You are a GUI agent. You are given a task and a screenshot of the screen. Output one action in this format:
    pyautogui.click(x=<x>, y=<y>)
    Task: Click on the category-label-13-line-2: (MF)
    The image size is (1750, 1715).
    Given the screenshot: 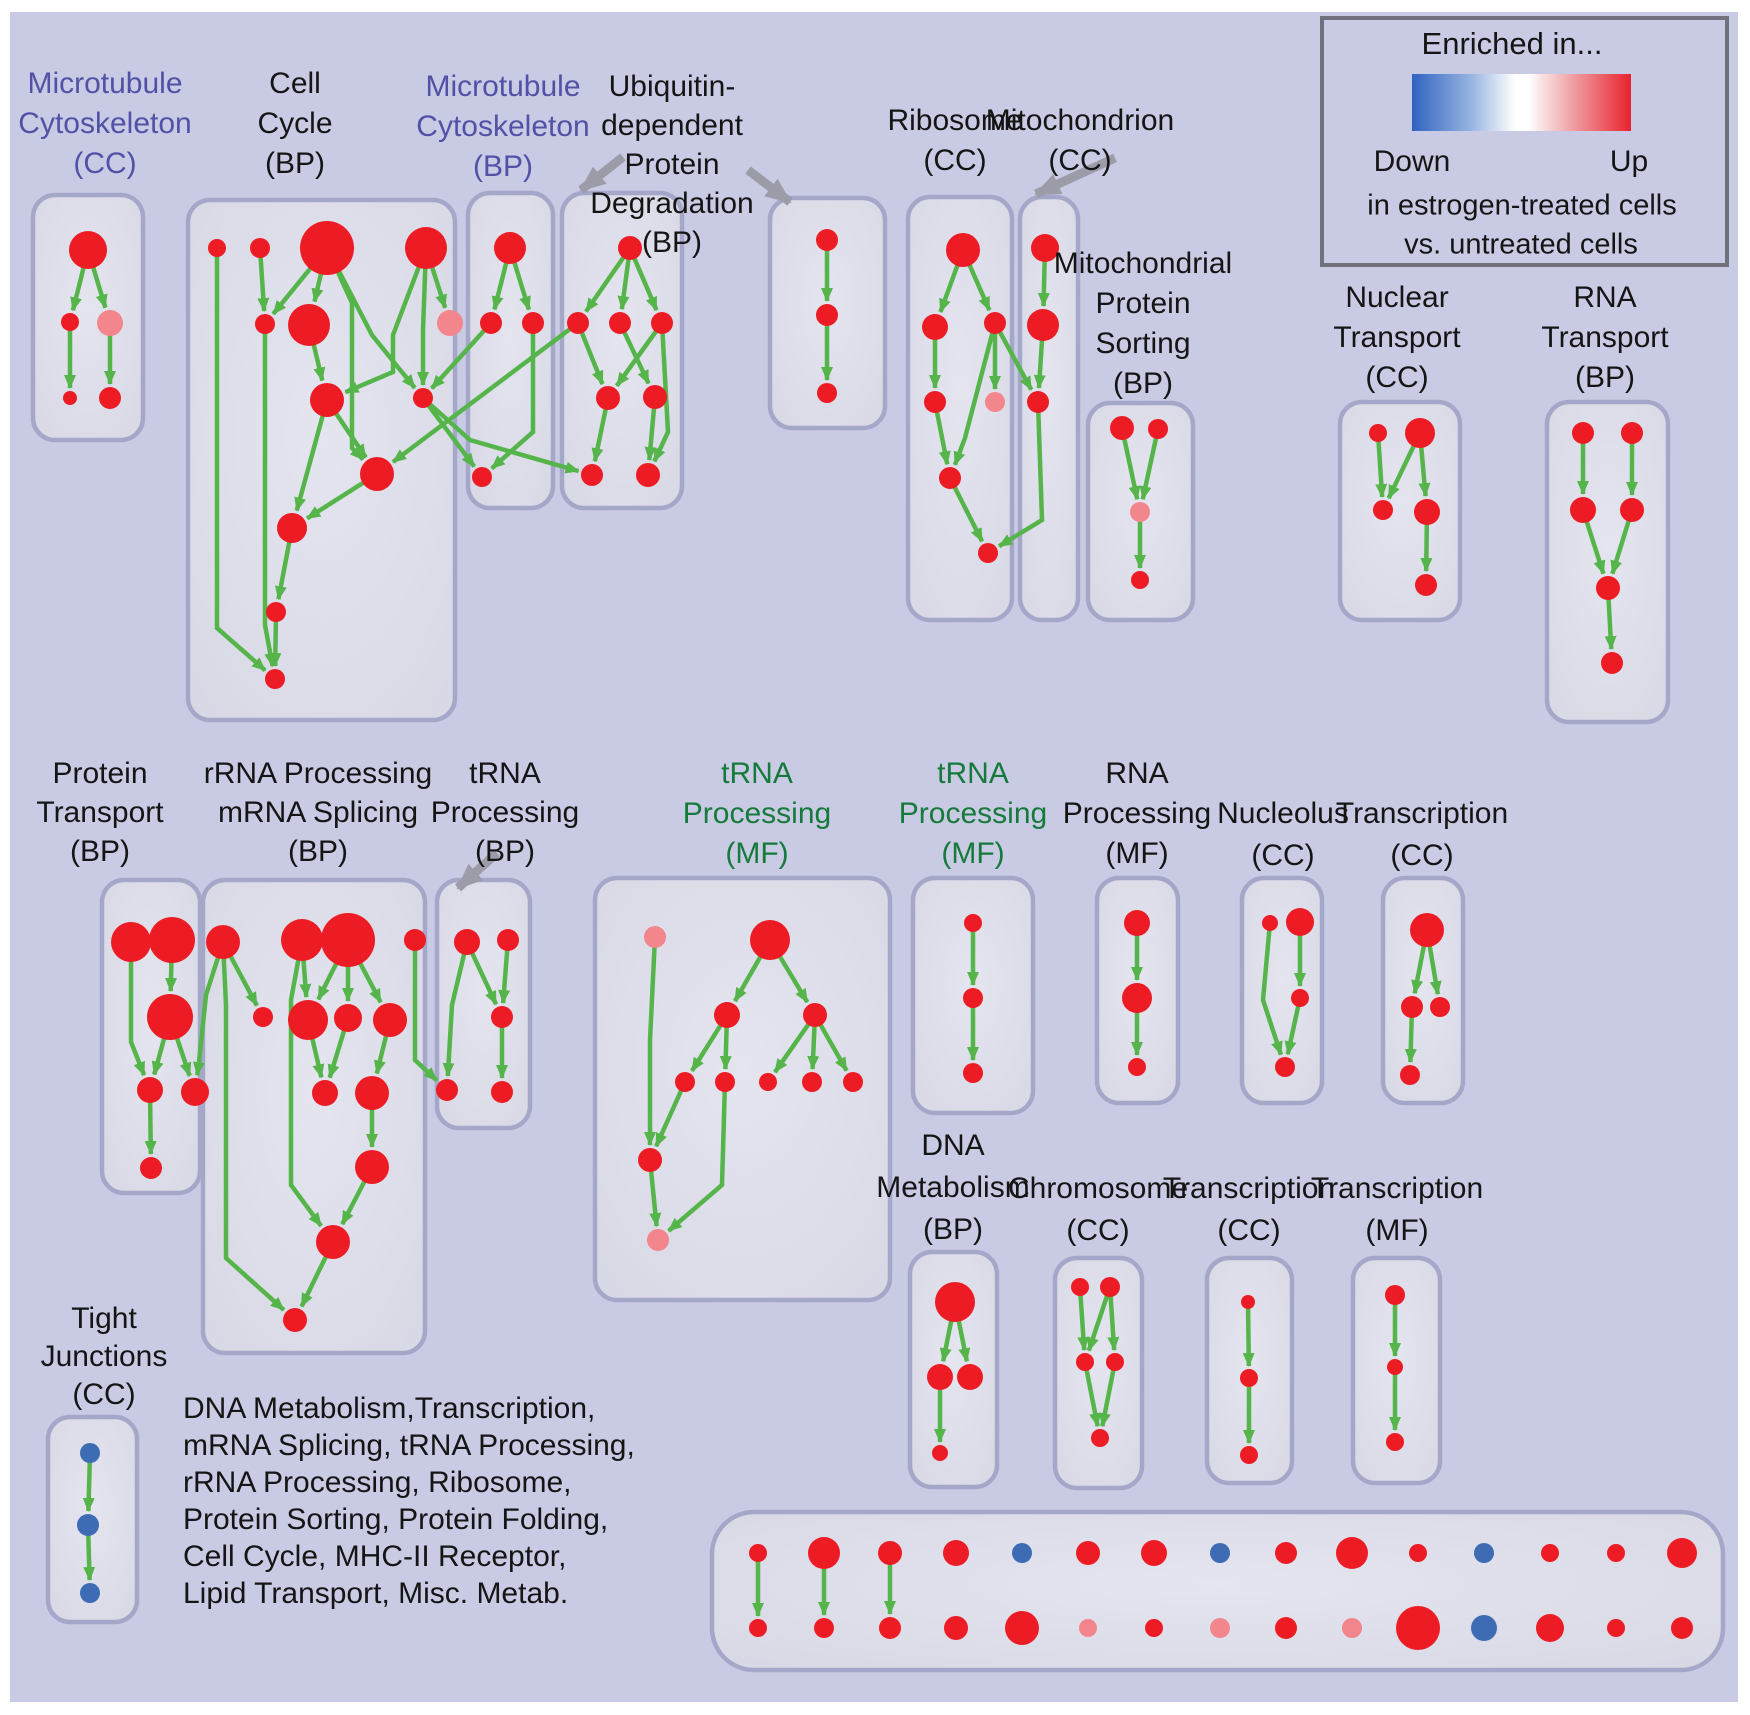 What is the action you would take?
    pyautogui.click(x=972, y=853)
    